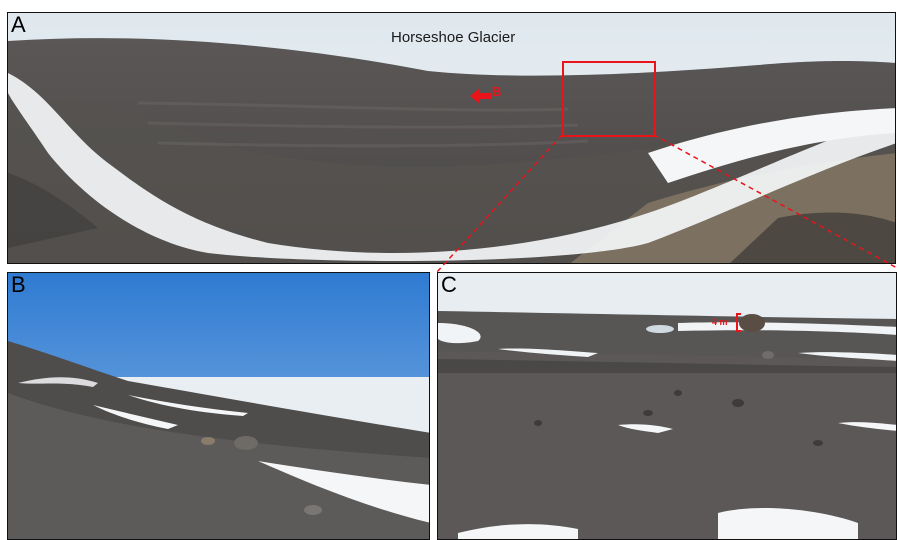 The height and width of the screenshot is (540, 897). I want to click on panel-c-letter: C, so click(449, 284).